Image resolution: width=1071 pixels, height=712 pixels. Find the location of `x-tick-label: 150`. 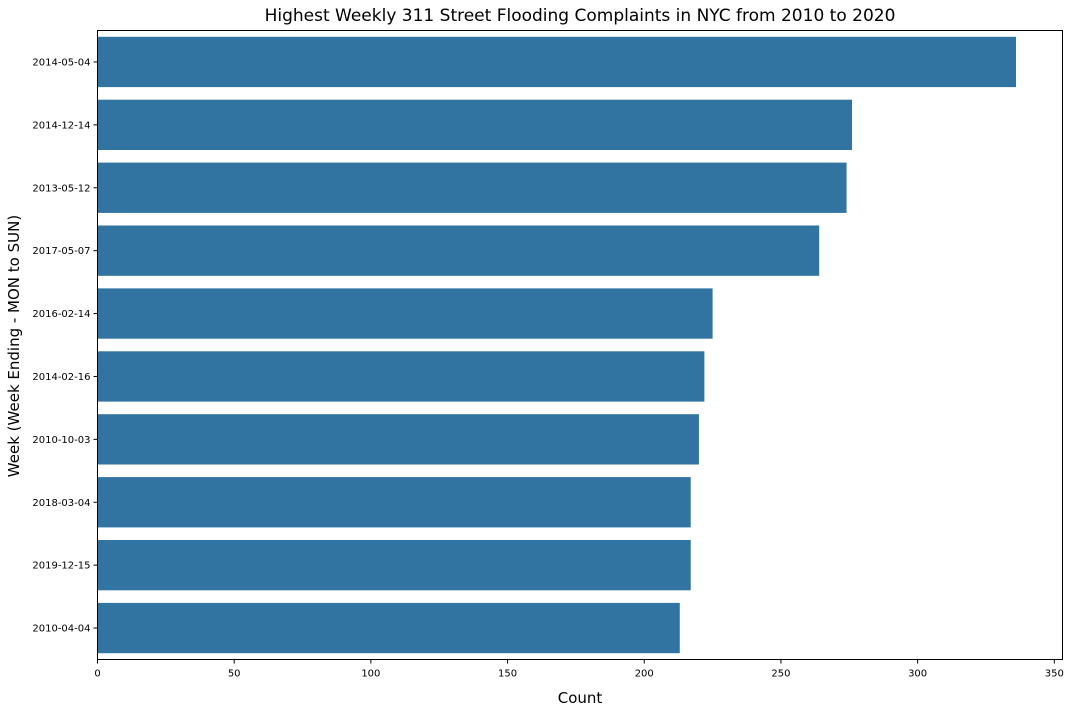

x-tick-label: 150 is located at coordinates (507, 674).